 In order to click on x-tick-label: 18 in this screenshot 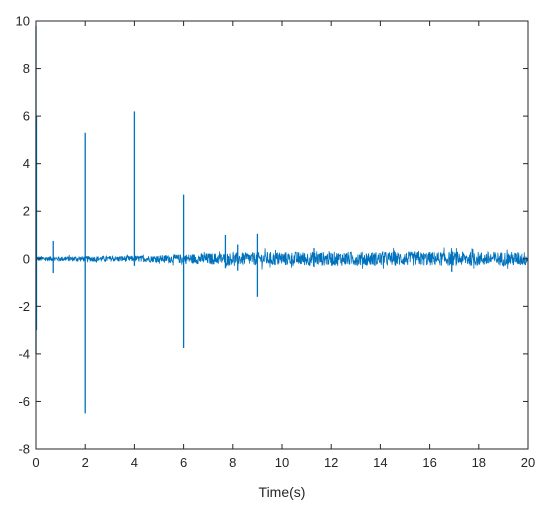, I will do `click(479, 462)`.